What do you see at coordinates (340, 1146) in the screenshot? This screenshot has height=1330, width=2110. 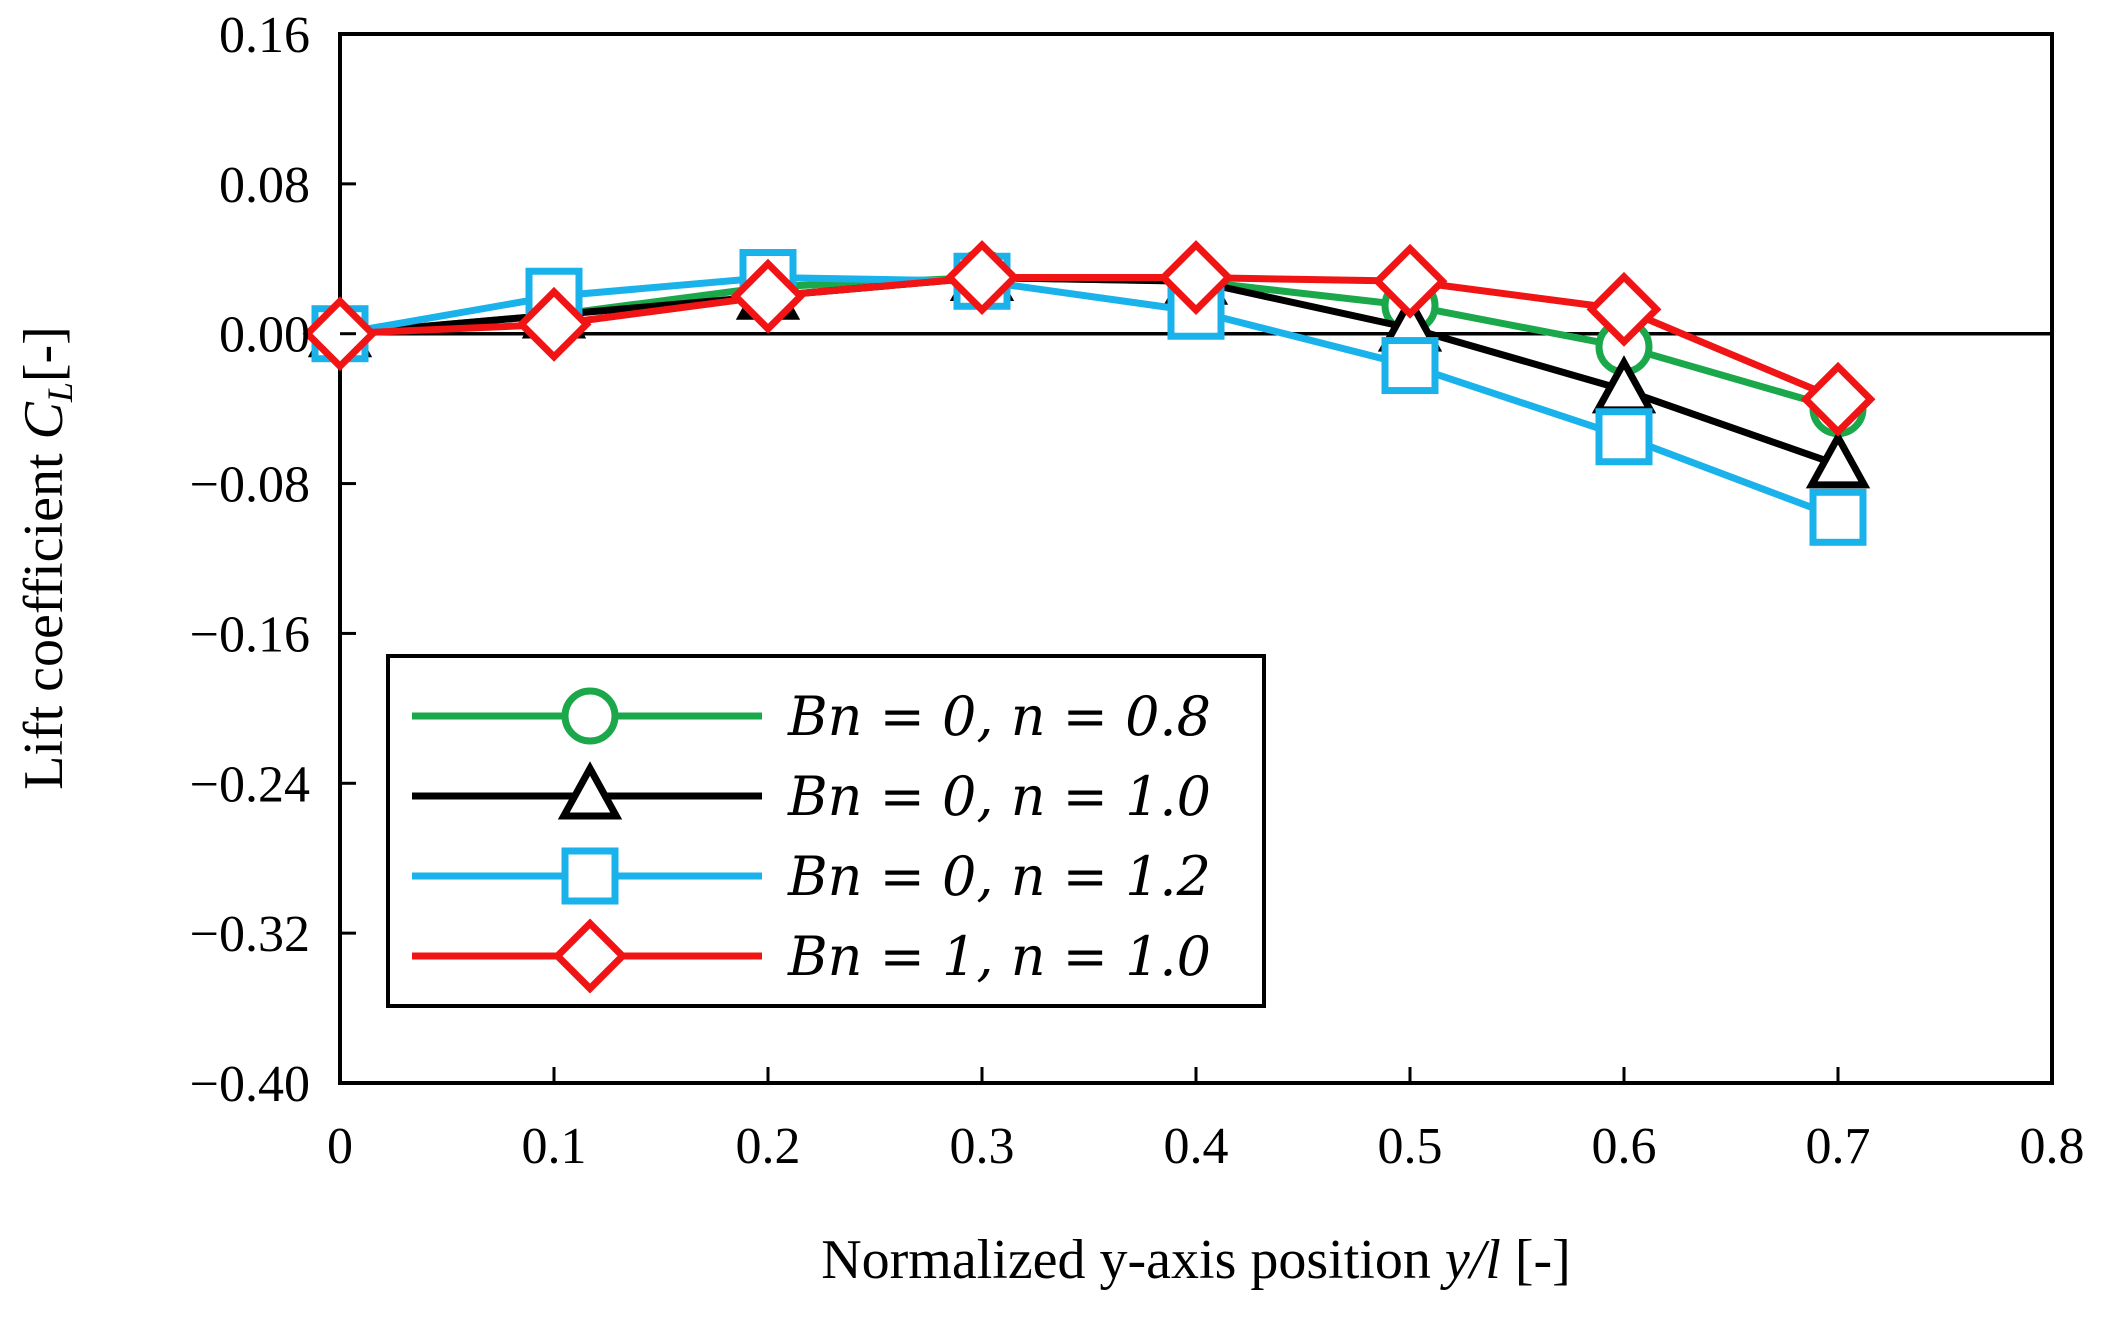 I see `x-tick-label: 0` at bounding box center [340, 1146].